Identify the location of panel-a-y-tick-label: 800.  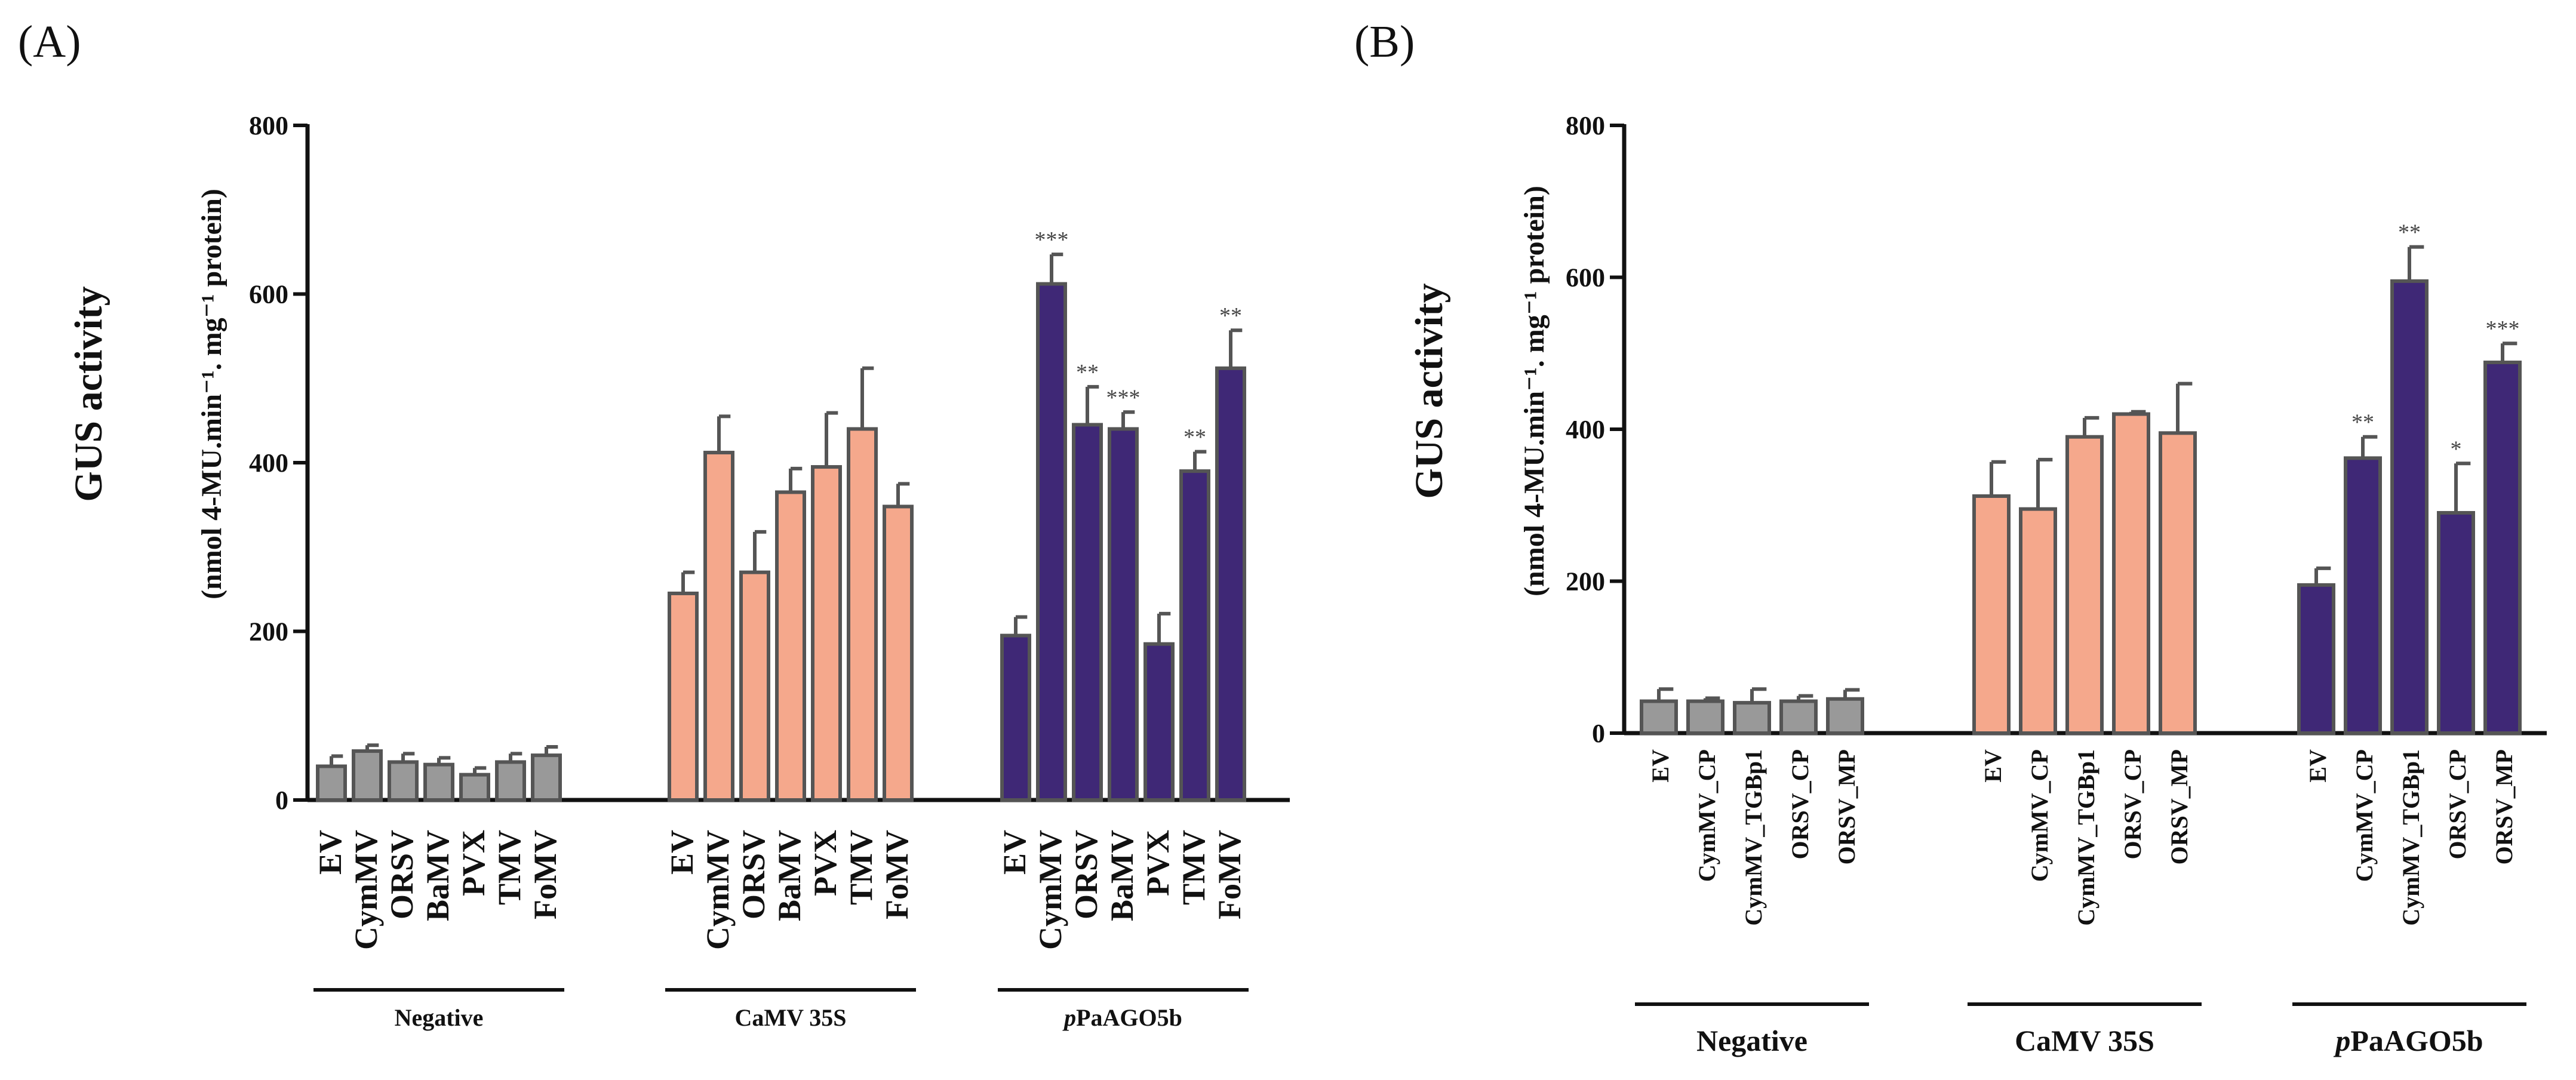
(268, 125).